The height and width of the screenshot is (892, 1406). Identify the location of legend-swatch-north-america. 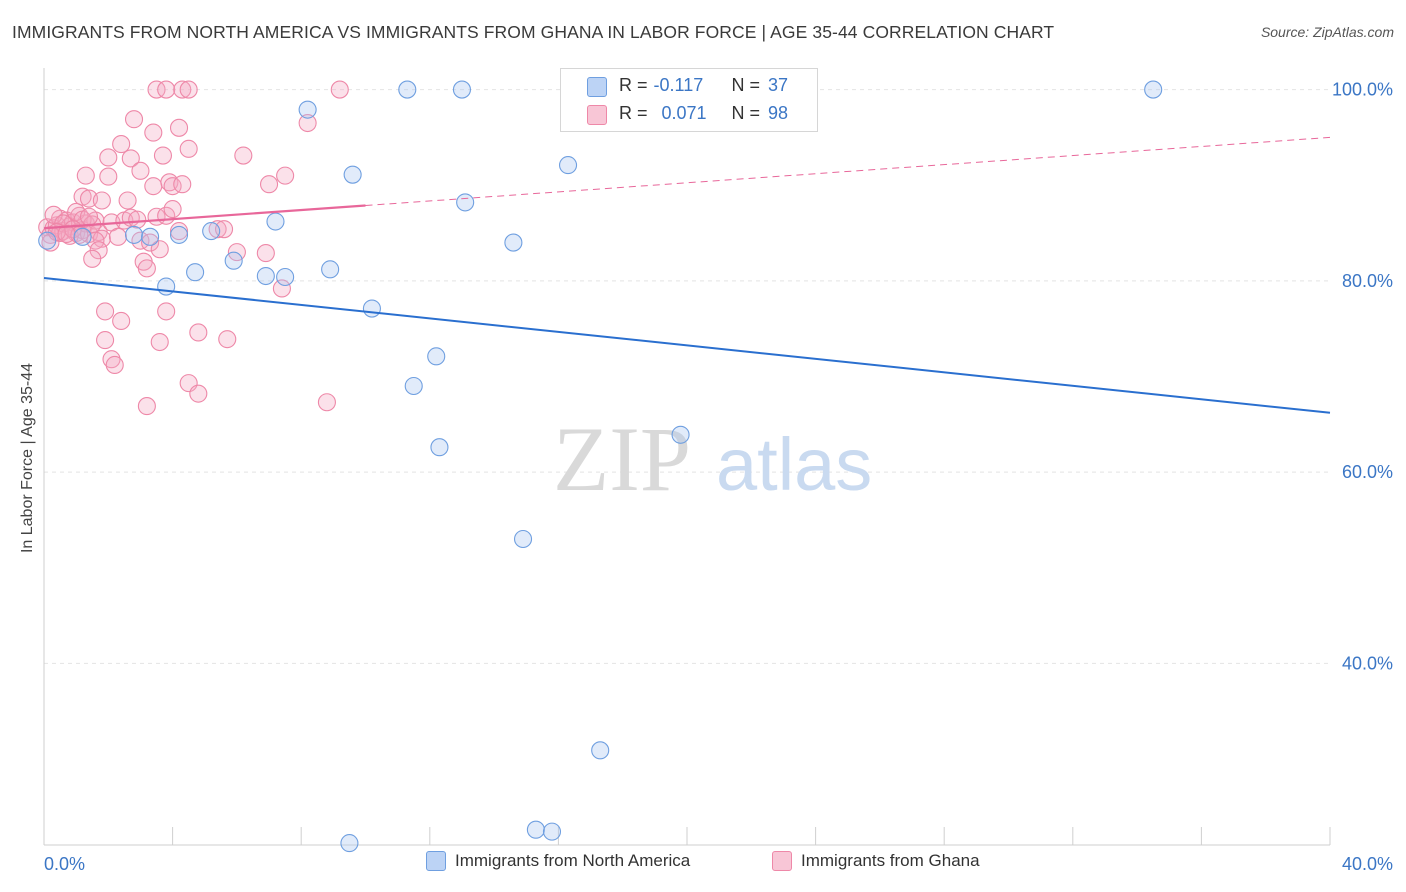
(436, 861).